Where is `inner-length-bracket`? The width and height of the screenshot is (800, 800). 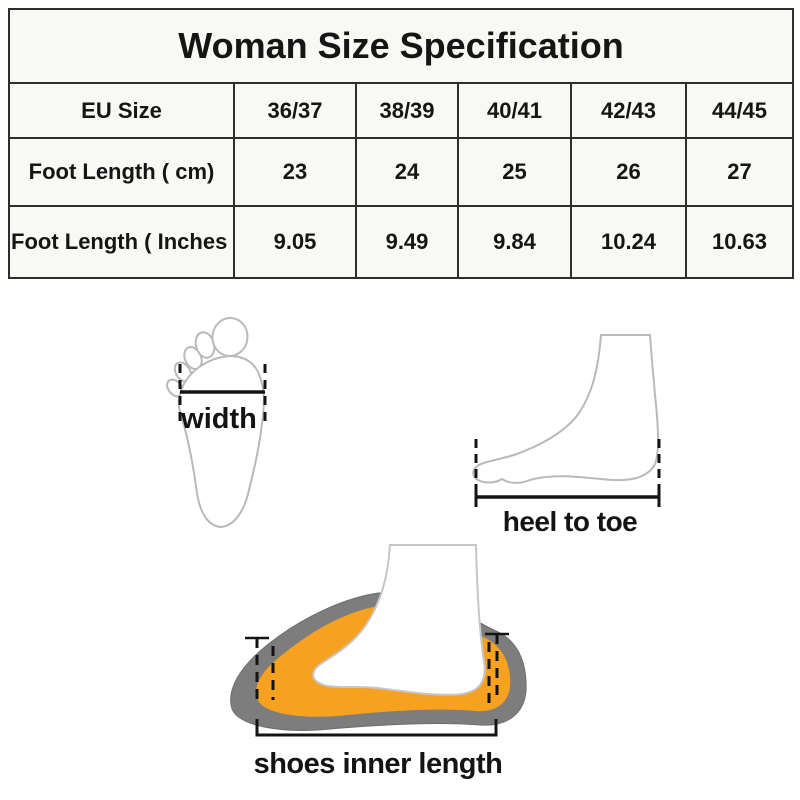 inner-length-bracket is located at coordinates (376, 728).